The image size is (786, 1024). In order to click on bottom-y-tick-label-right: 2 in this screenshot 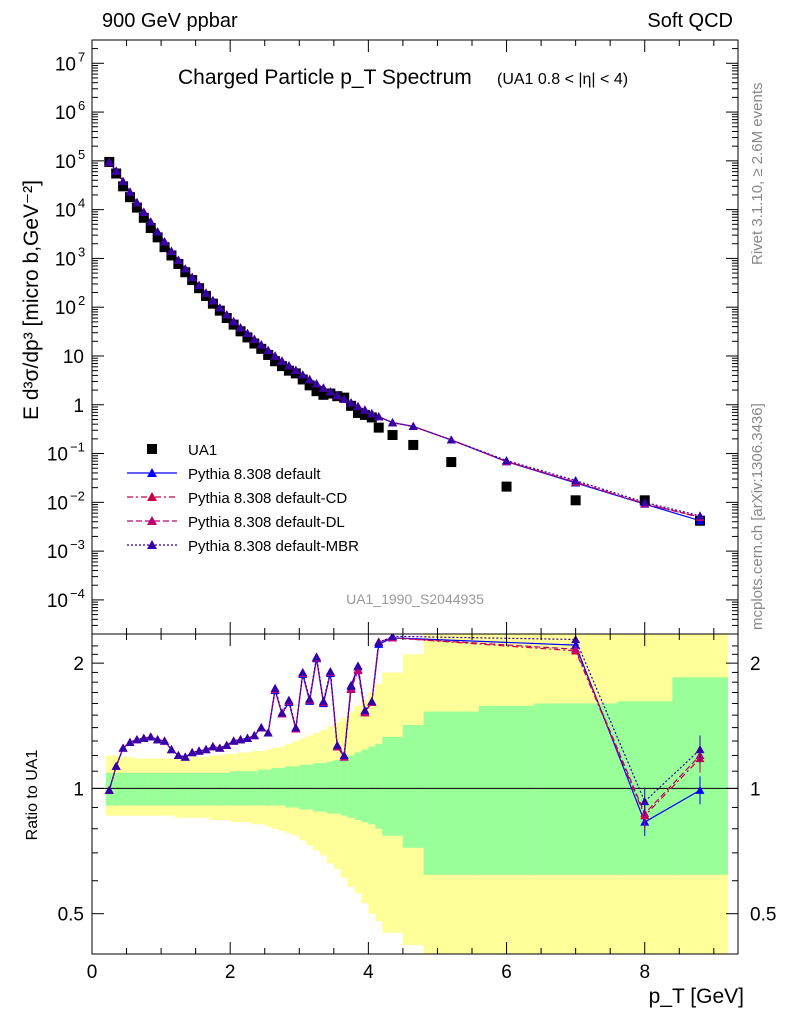, I will do `click(755, 664)`.